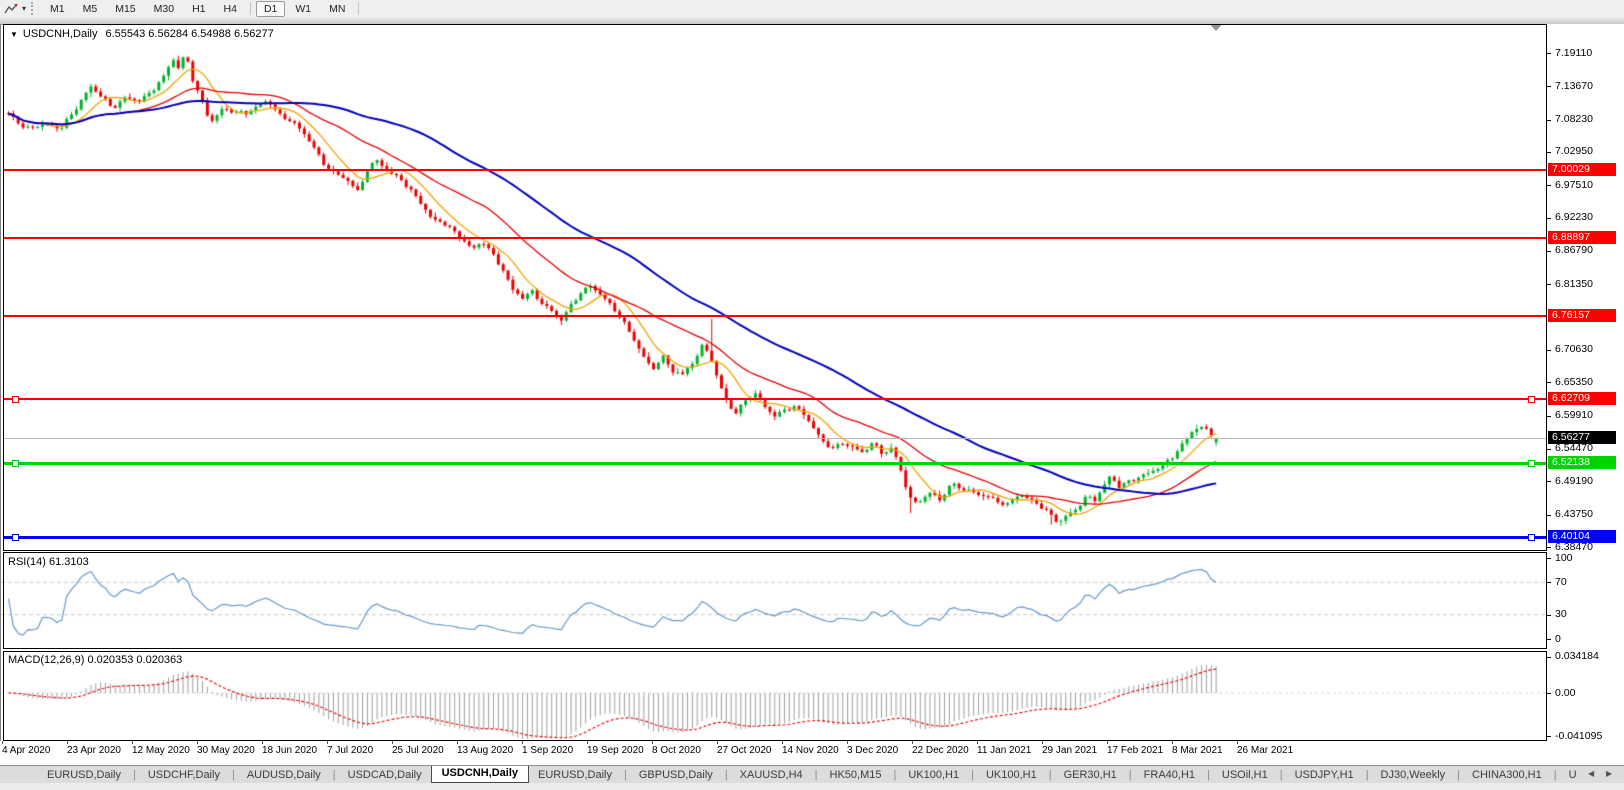 The width and height of the screenshot is (1624, 790). I want to click on date-label: 11 Jan 2021, so click(1004, 750).